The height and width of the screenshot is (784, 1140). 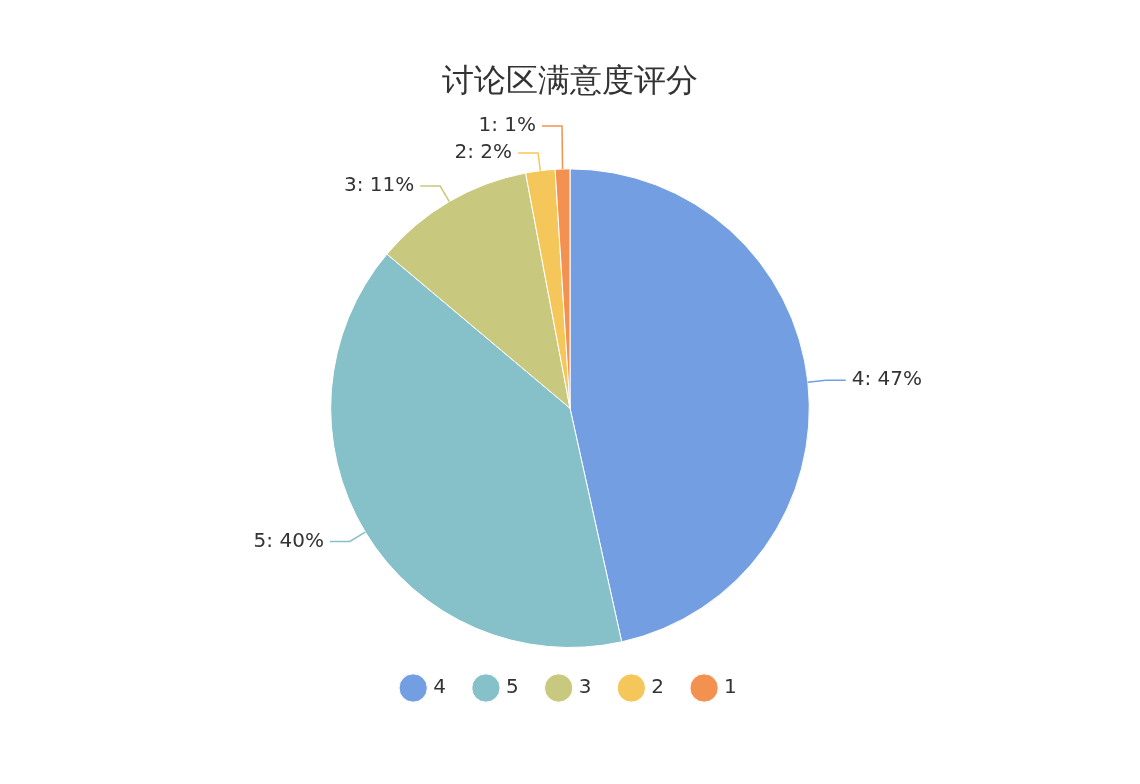 What do you see at coordinates (658, 686) in the screenshot?
I see `legend-label: 2` at bounding box center [658, 686].